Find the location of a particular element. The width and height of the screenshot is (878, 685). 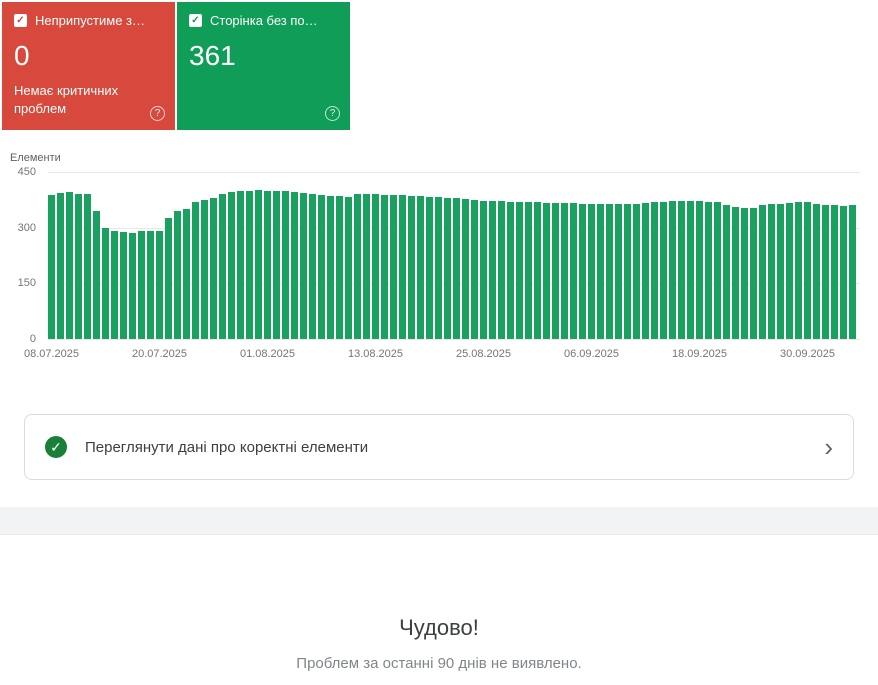

chart-x-tick-label: 08.07.2025 is located at coordinates (51, 354).